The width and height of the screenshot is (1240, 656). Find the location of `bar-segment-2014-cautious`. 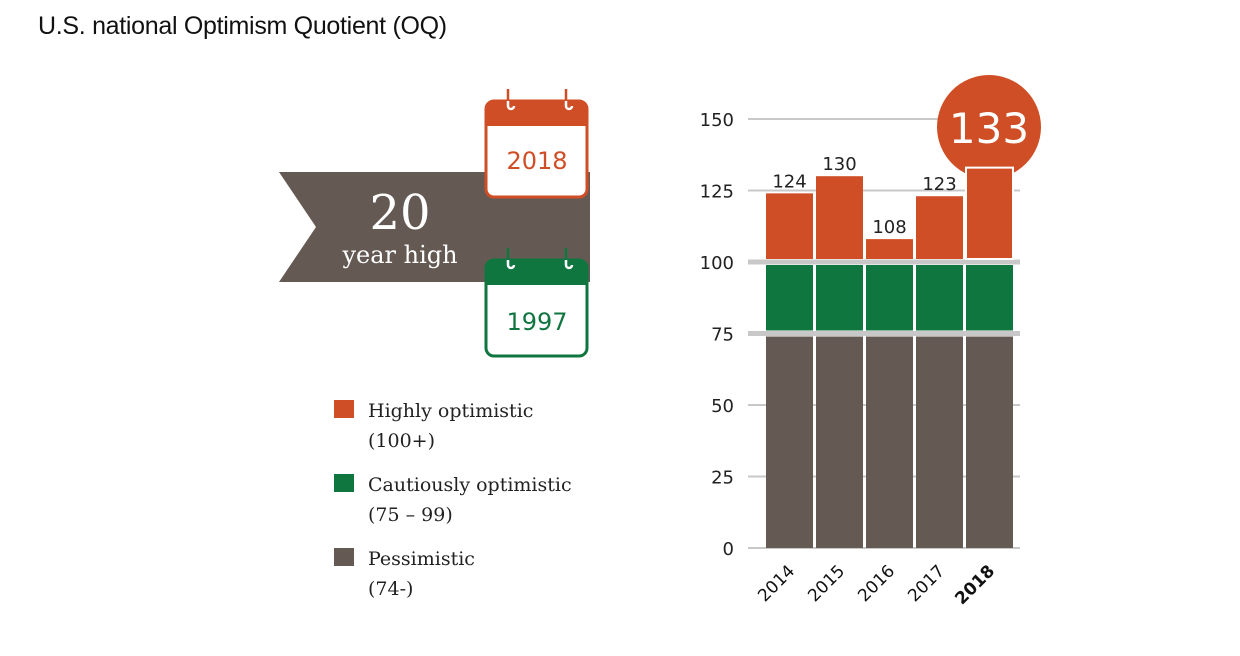

bar-segment-2014-cautious is located at coordinates (789, 298).